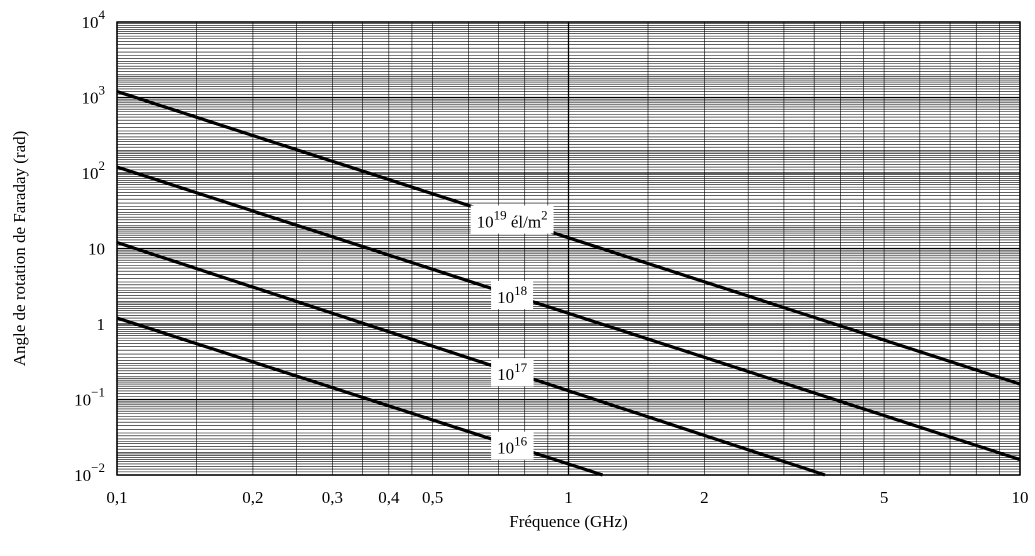  I want to click on y-tick-exp: 4, so click(102, 14).